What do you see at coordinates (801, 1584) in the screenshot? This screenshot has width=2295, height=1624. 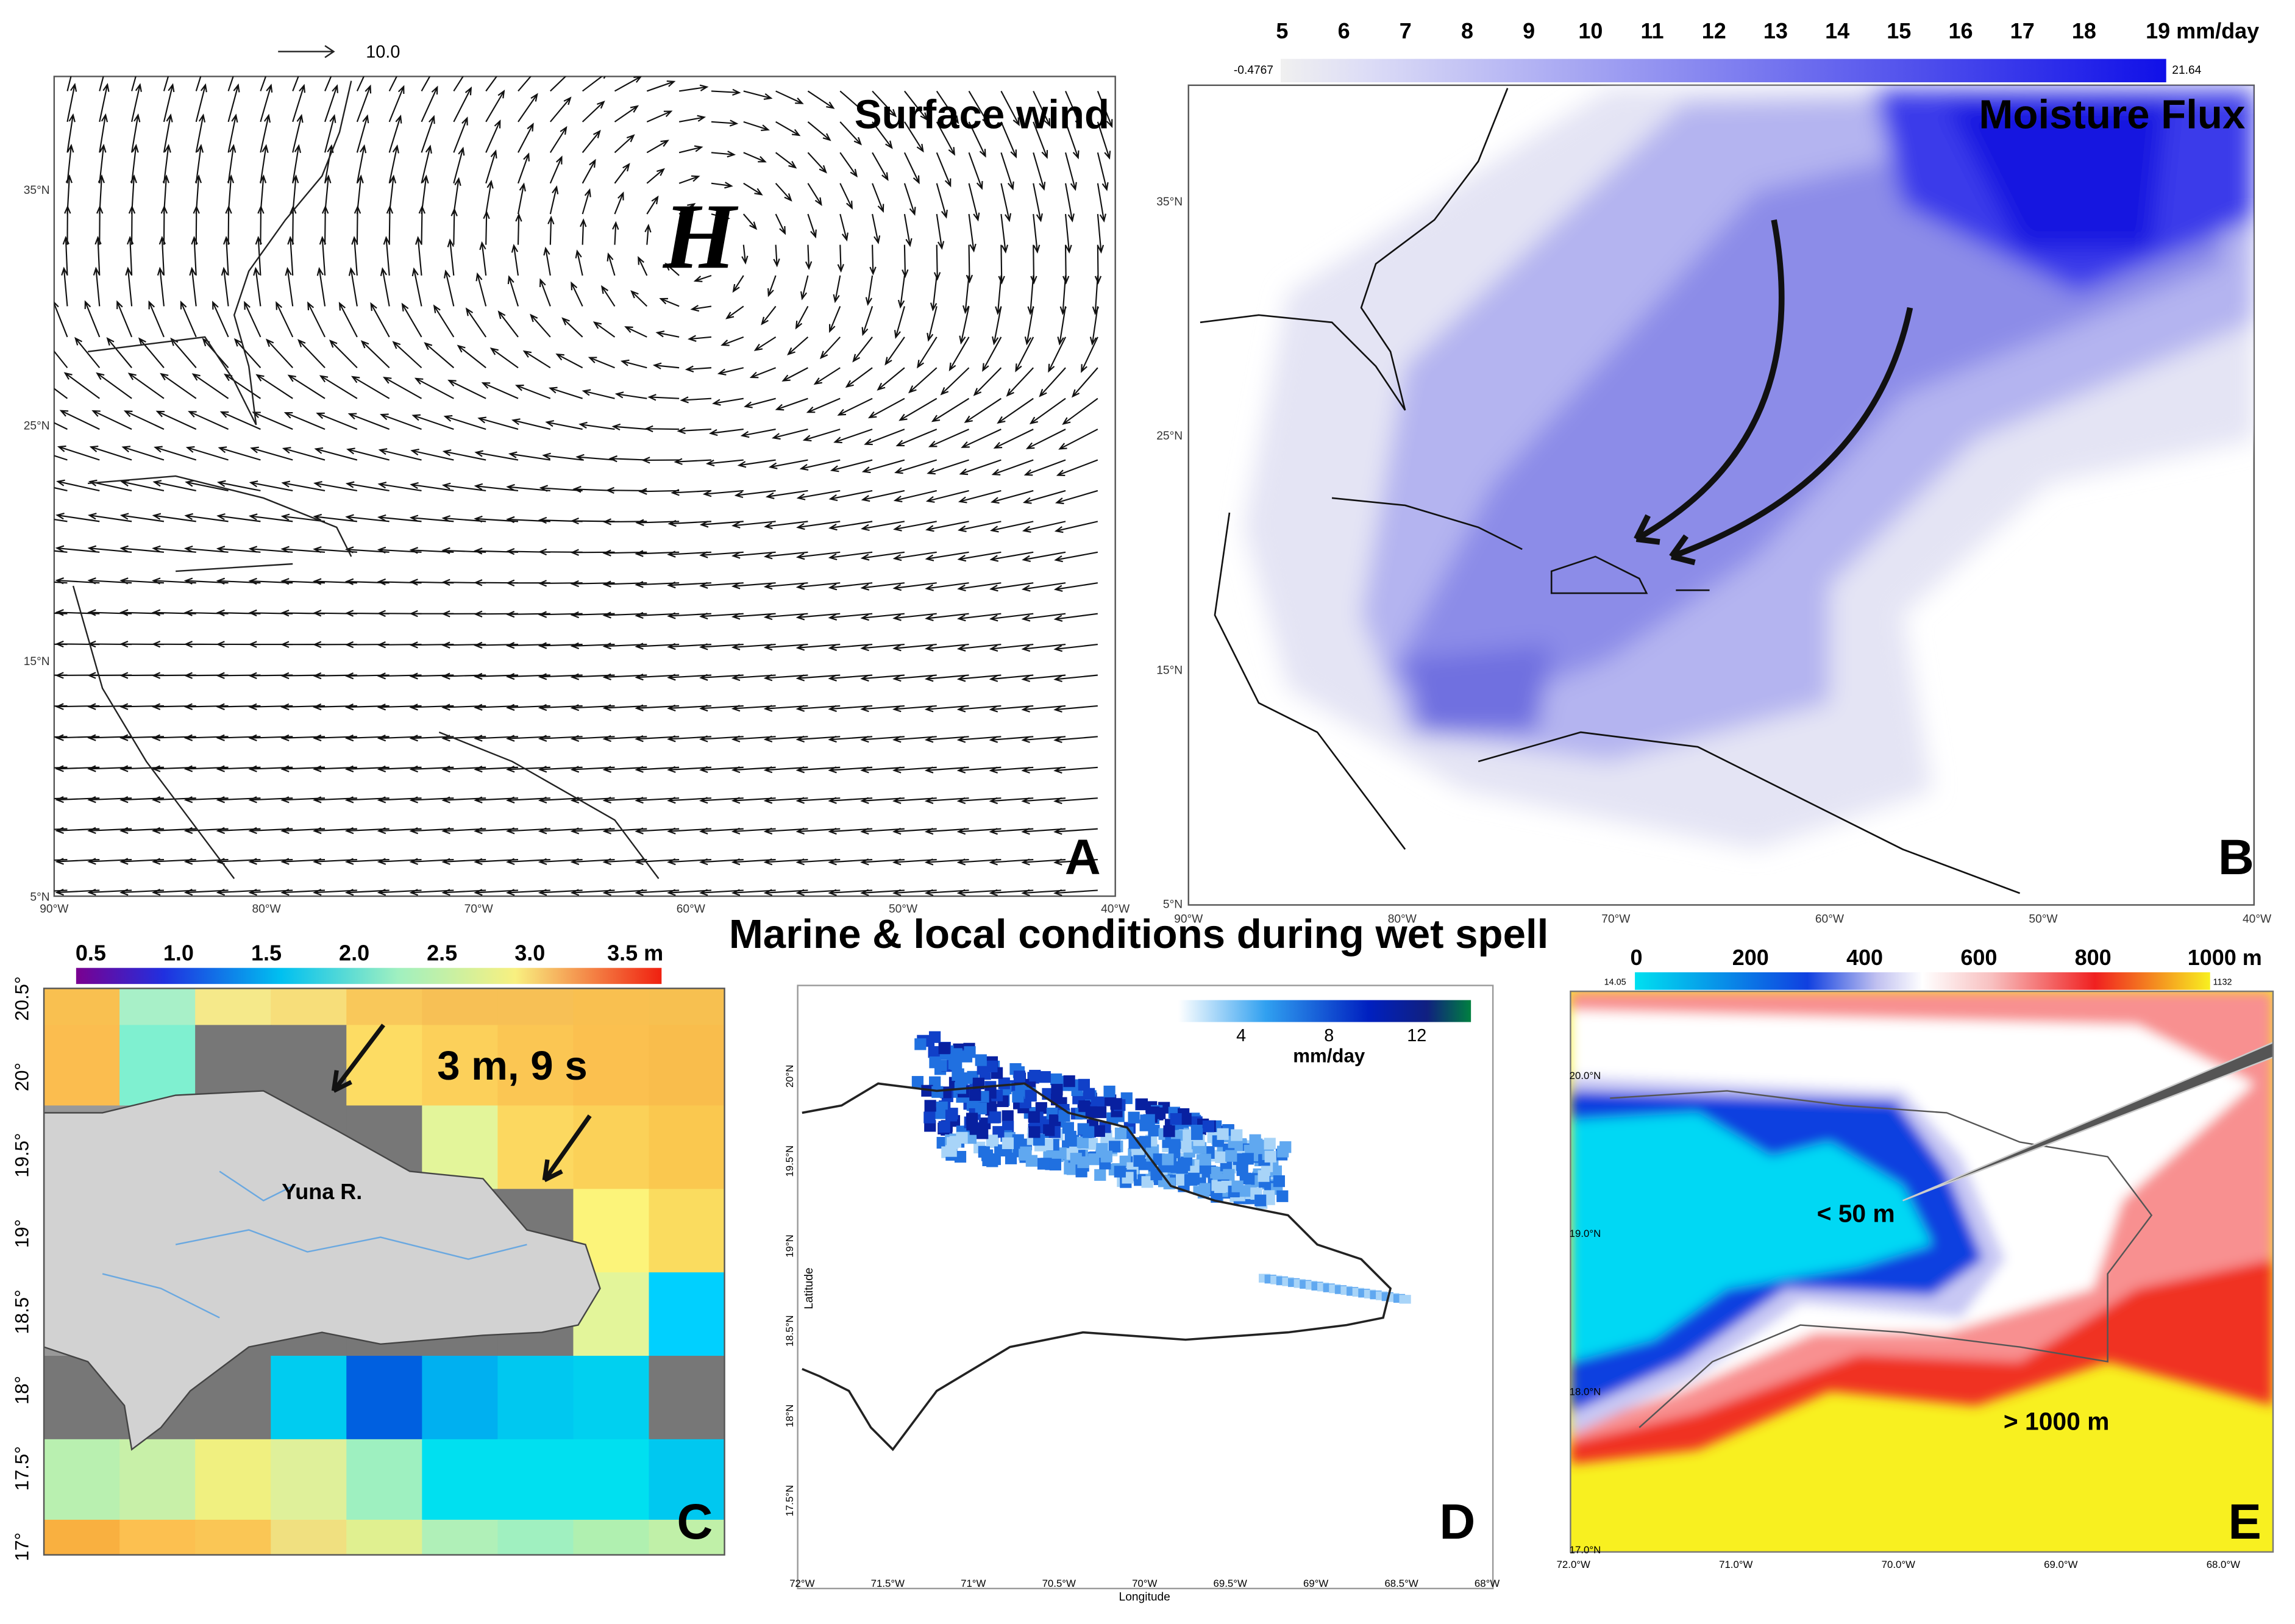 I see `x-tick-label: 72°W` at bounding box center [801, 1584].